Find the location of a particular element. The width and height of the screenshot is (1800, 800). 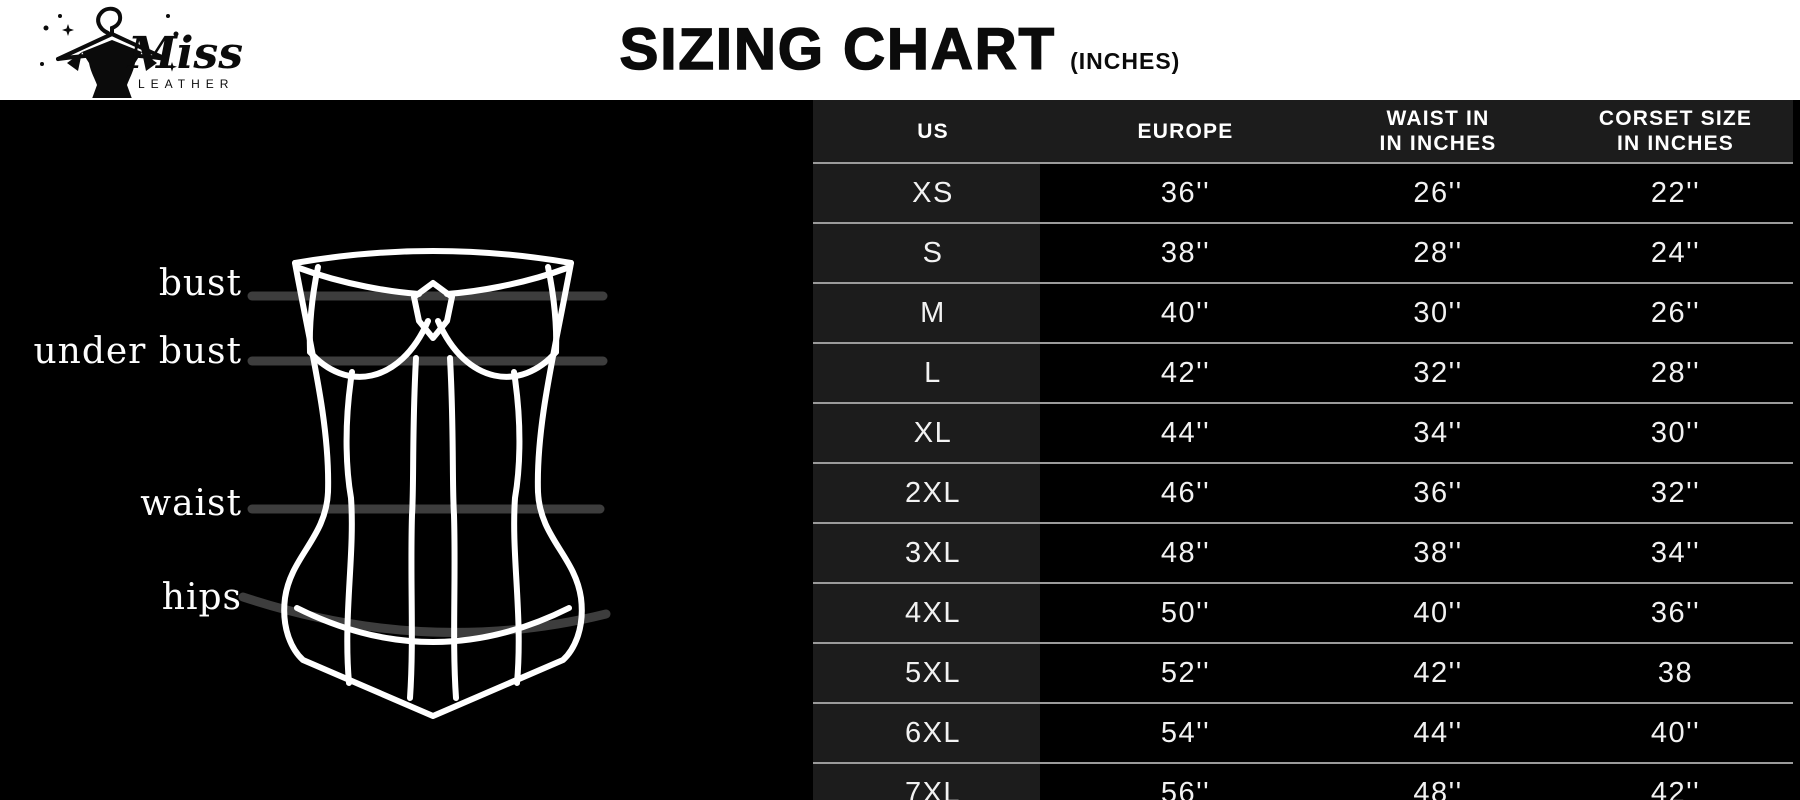

cell-corset-size: 34'' is located at coordinates (1675, 552).